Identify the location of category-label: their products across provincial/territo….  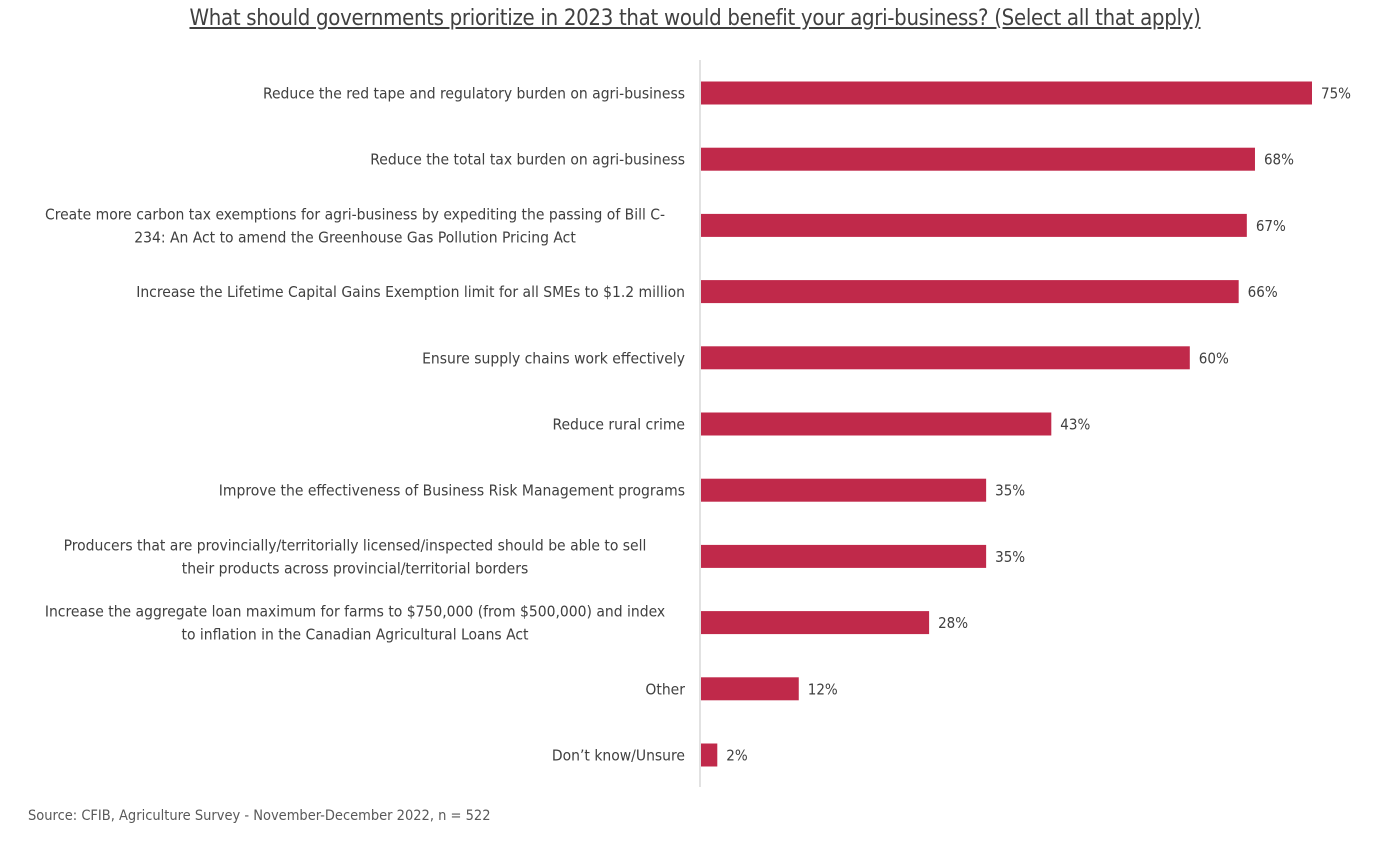
(355, 568).